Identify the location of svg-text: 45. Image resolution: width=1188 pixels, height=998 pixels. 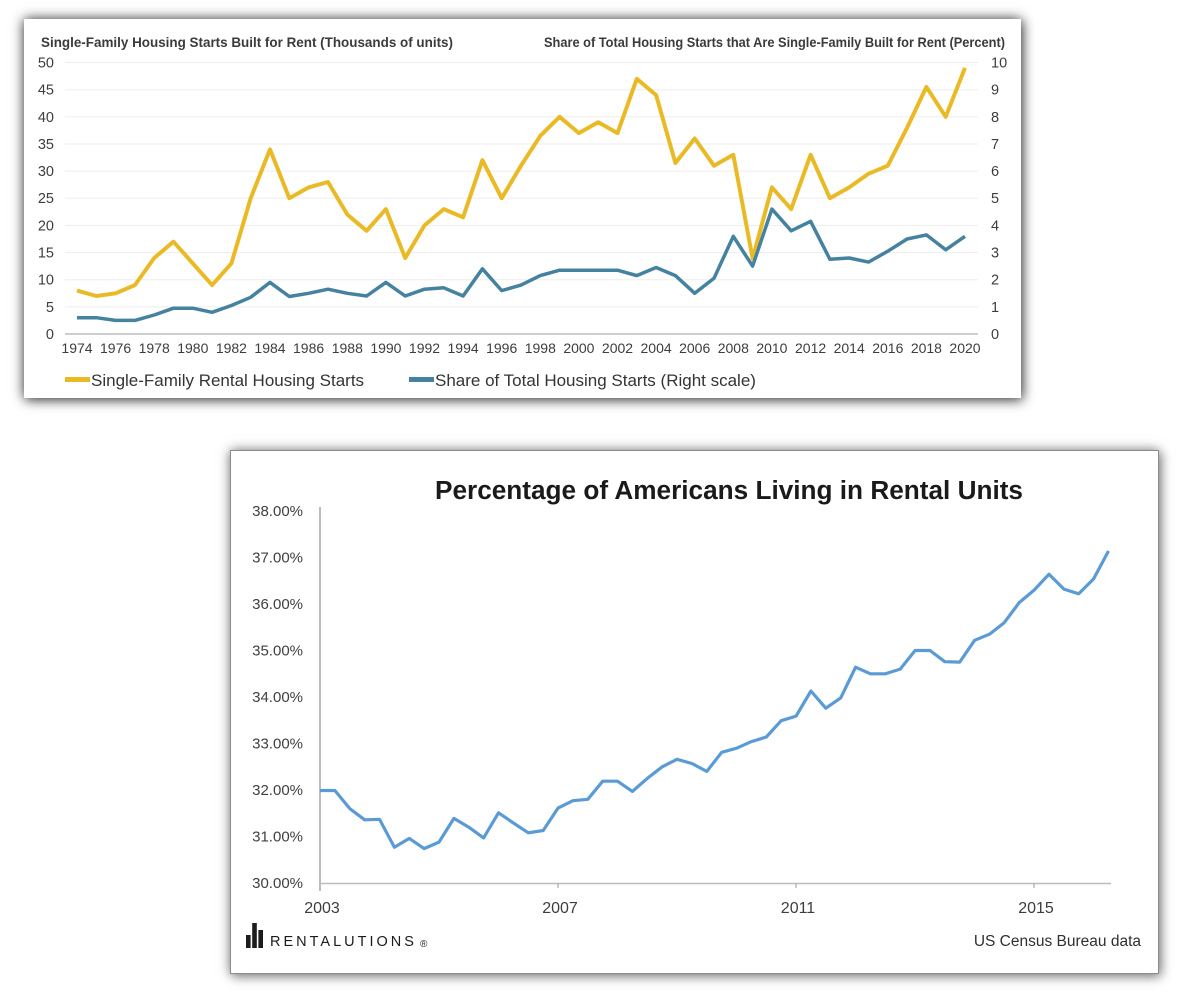
(46, 91).